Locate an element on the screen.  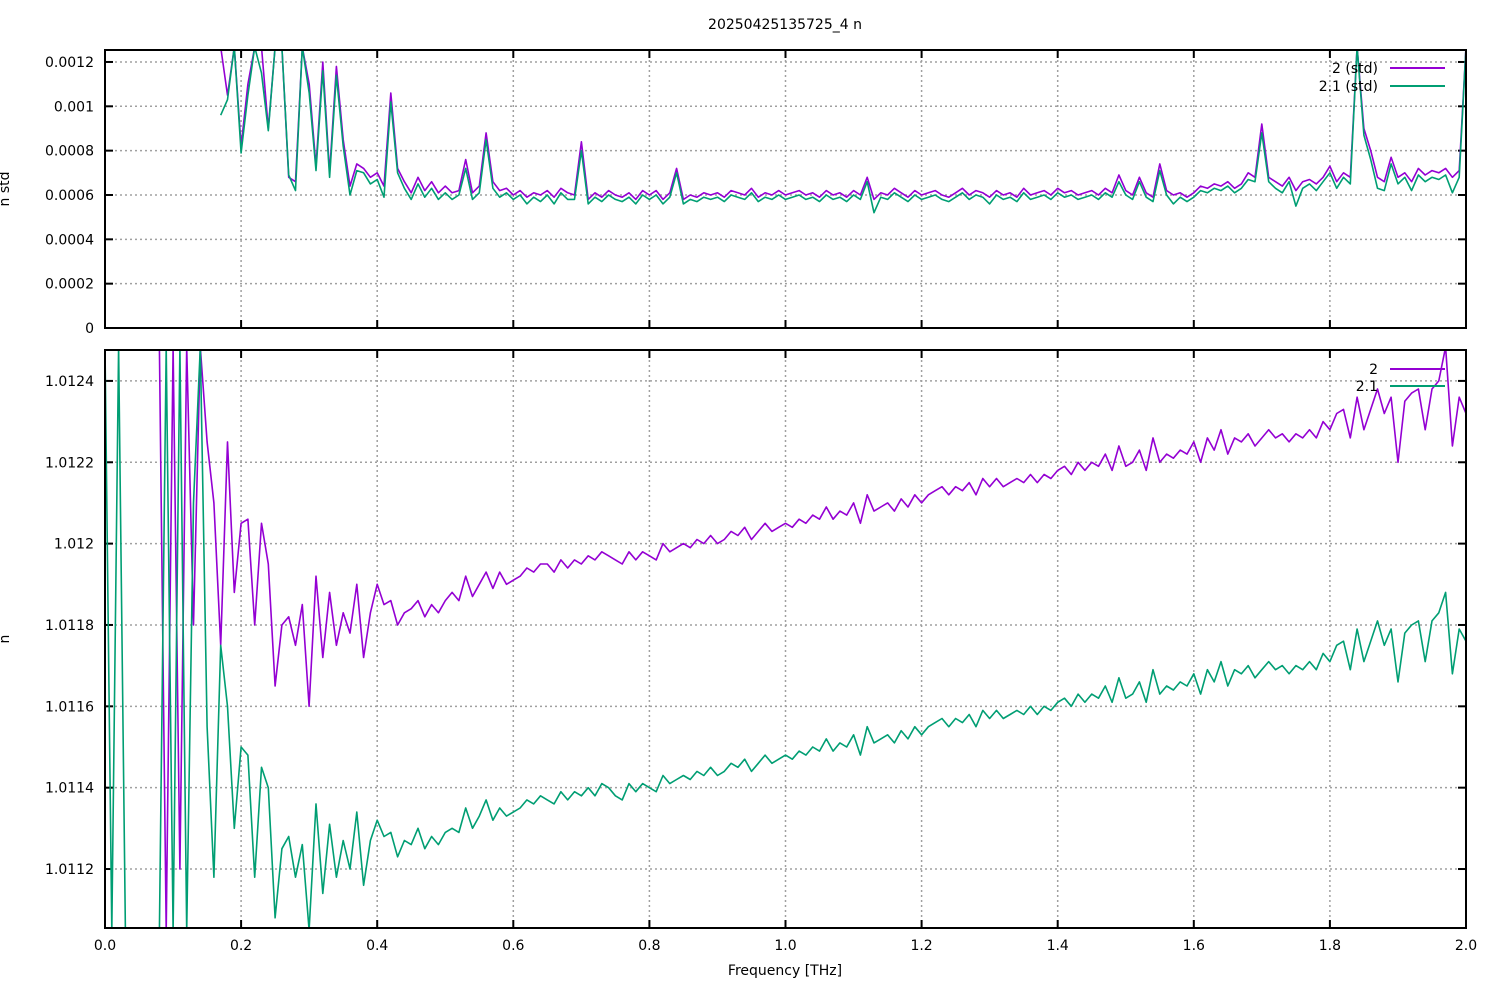
x-tick-label: 1.0 is located at coordinates (785, 946).